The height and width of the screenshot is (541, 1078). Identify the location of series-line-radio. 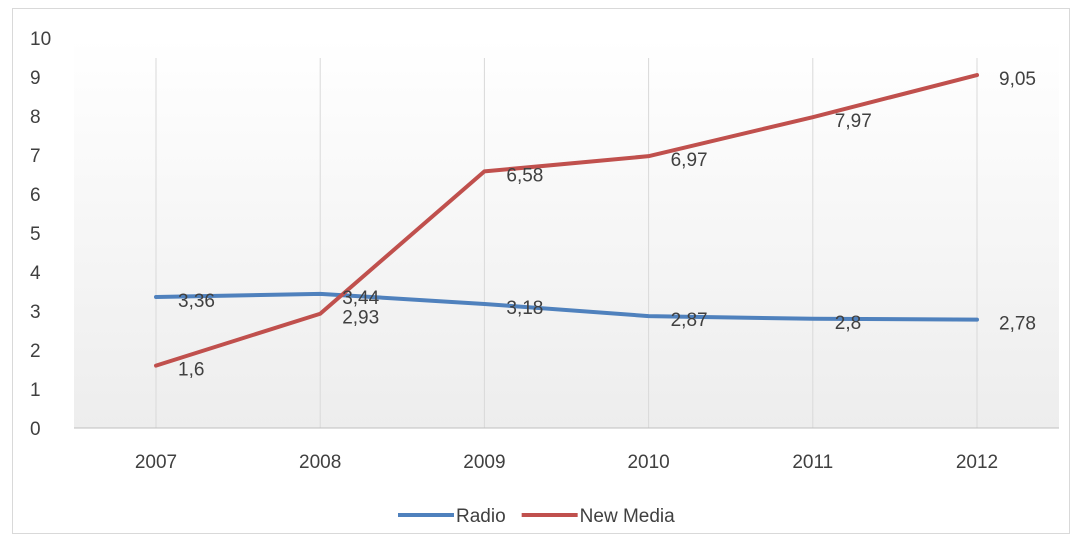
(566, 306).